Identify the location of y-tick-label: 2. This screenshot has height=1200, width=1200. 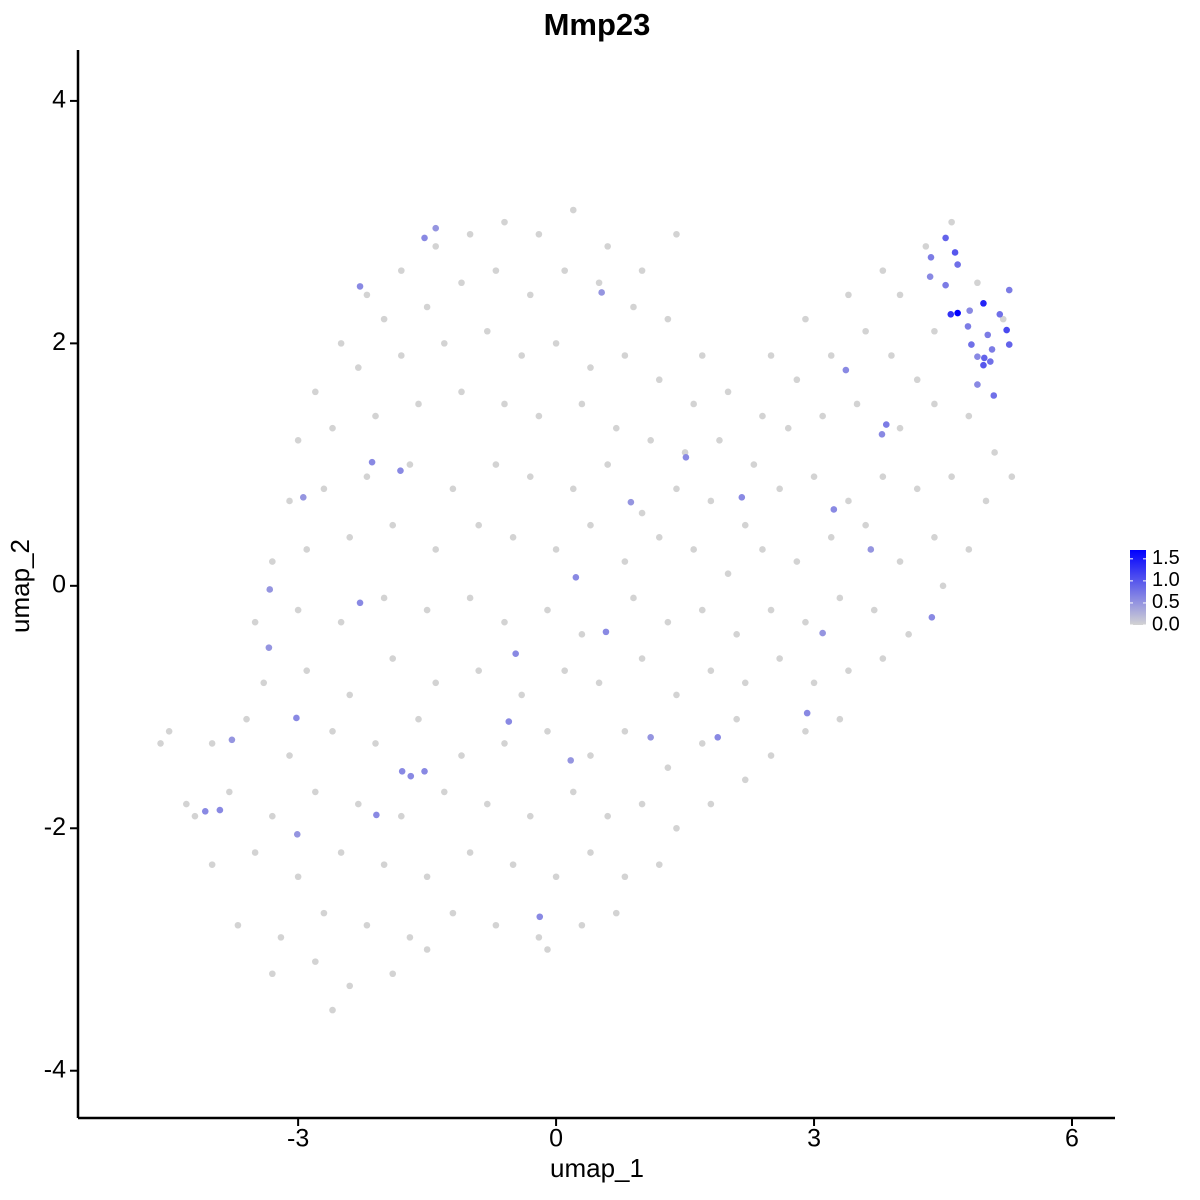
(59, 342).